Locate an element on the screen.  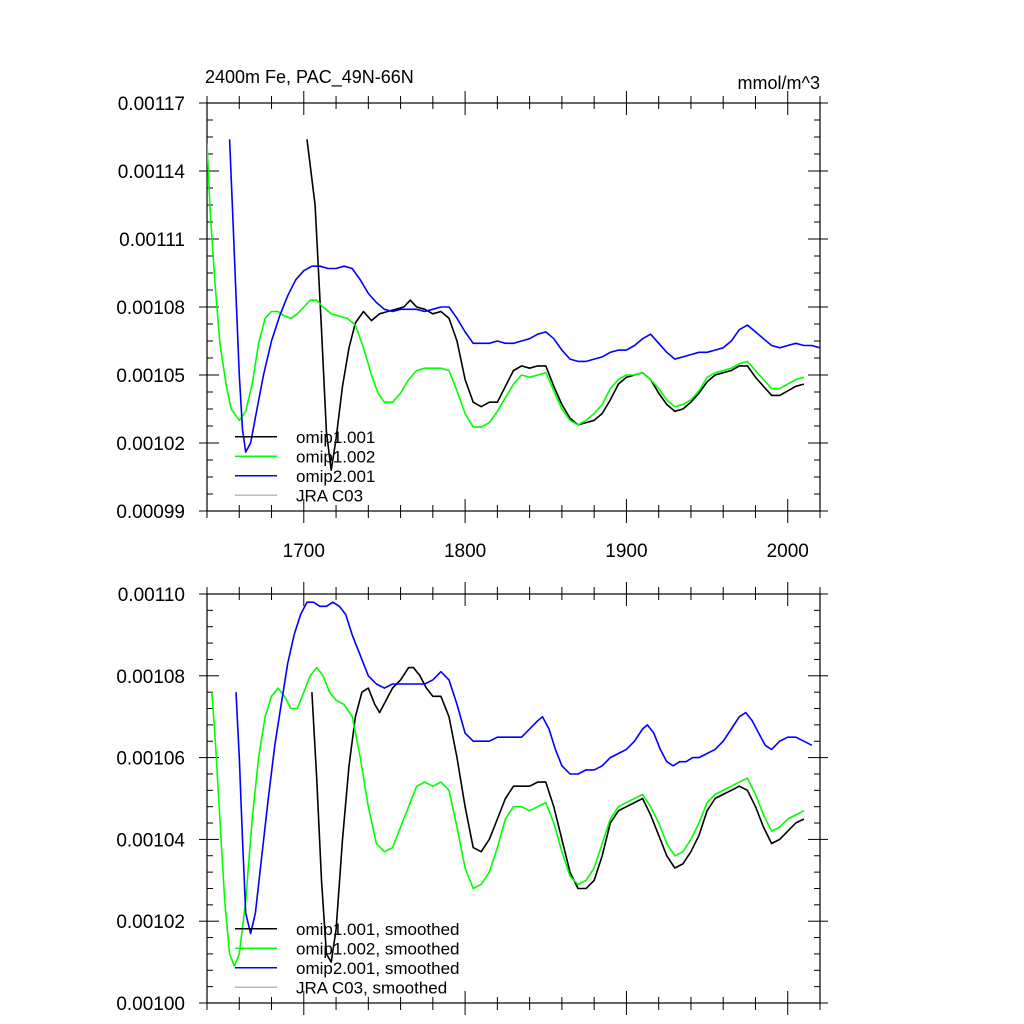
legend-label: omip1.002 is located at coordinates (335, 456).